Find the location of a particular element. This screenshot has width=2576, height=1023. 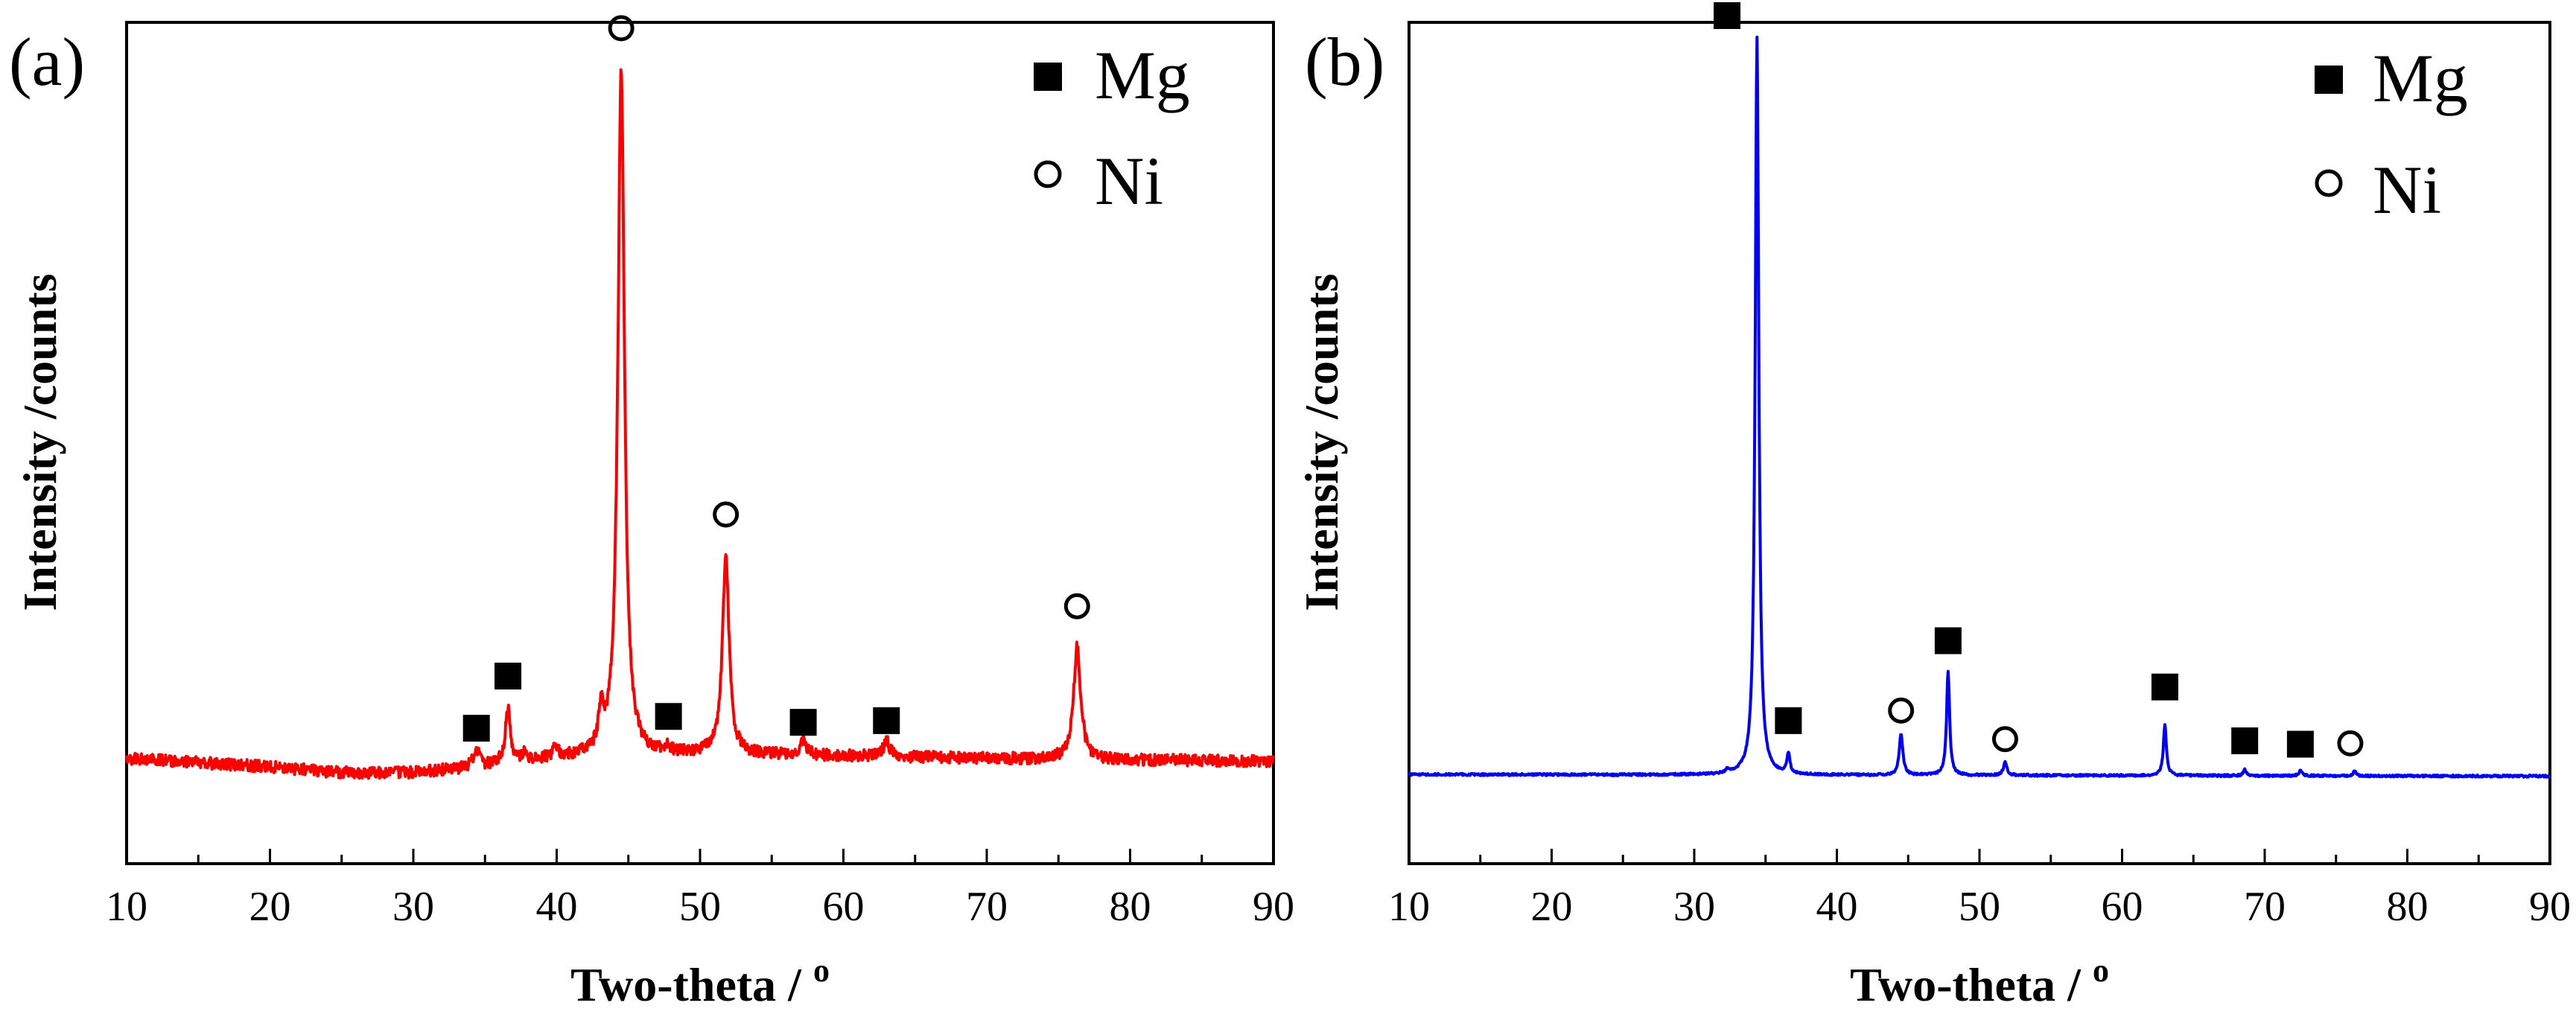

panel-a-y-axis-title: Intensity /counts is located at coordinates (39, 442).